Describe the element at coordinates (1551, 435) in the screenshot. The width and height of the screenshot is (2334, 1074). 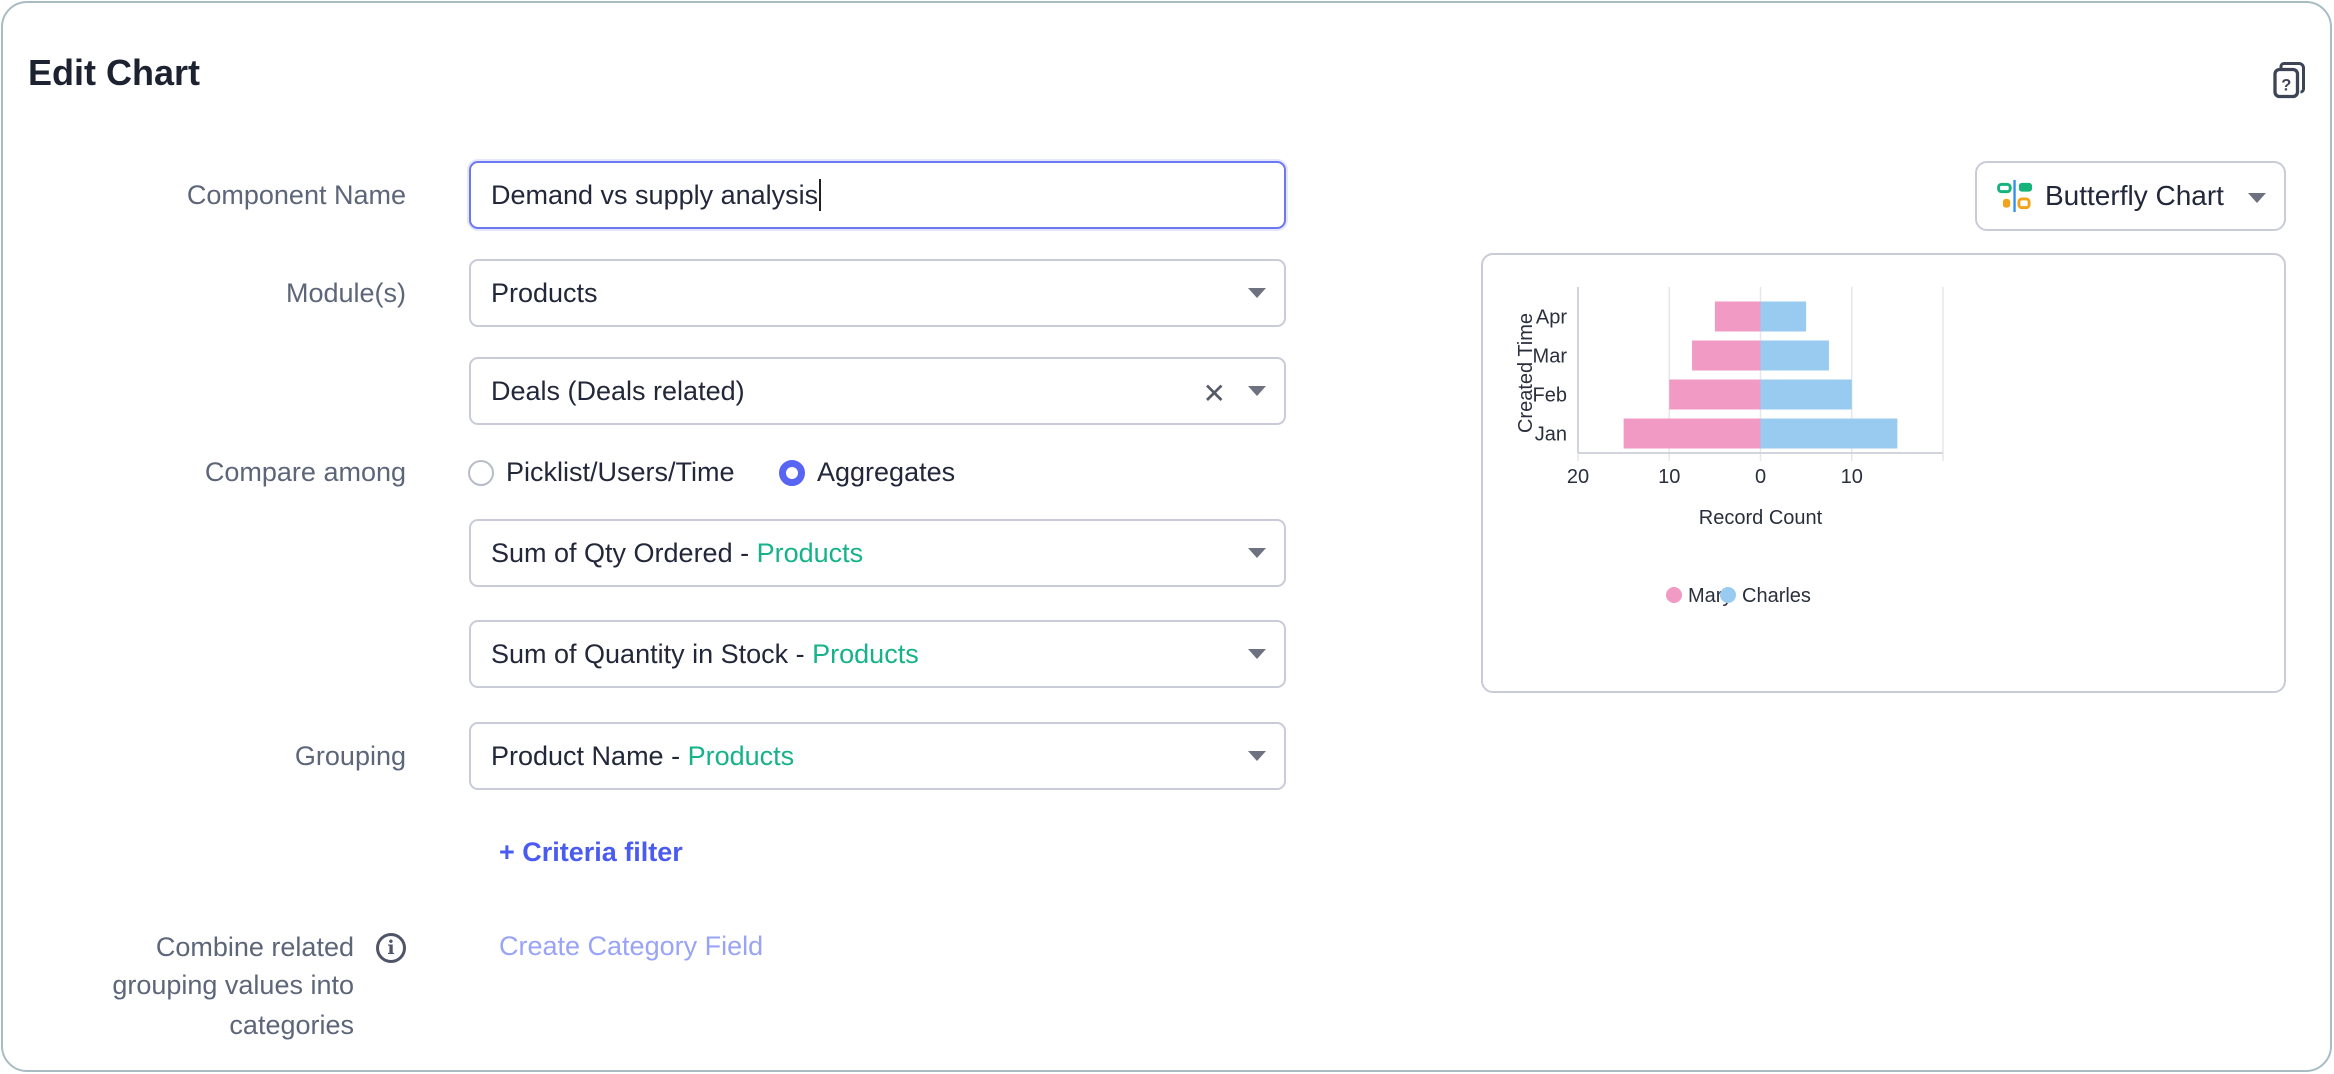
I see `y-tick-label: Jan` at that location.